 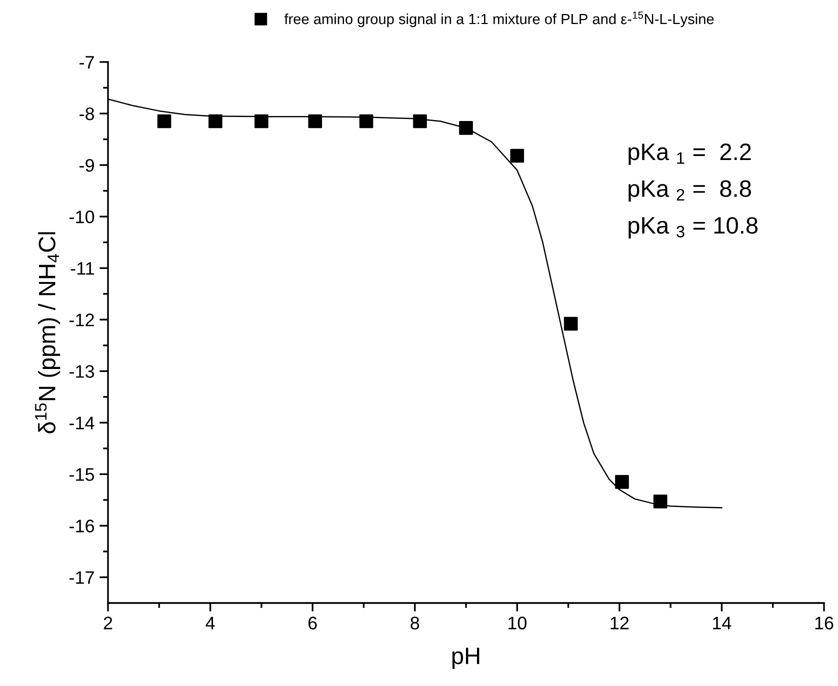 What do you see at coordinates (689, 191) in the screenshot?
I see `annotation: pKa $_{2}$ = 8.8` at bounding box center [689, 191].